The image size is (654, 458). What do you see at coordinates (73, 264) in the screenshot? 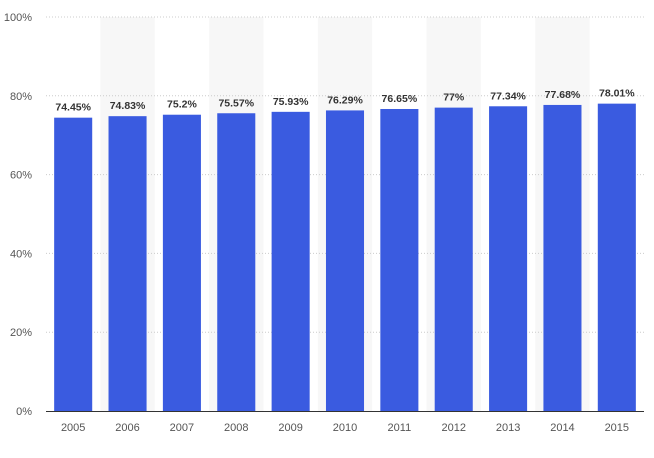
I see `bar-2005` at bounding box center [73, 264].